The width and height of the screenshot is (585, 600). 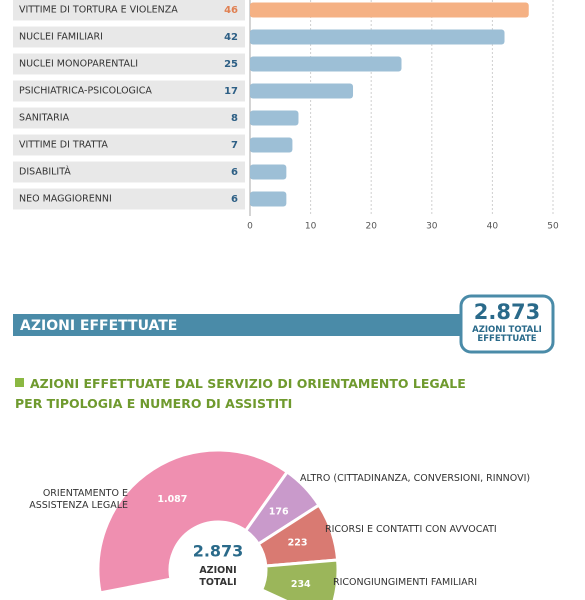 I want to click on value-label: 234, so click(x=301, y=584).